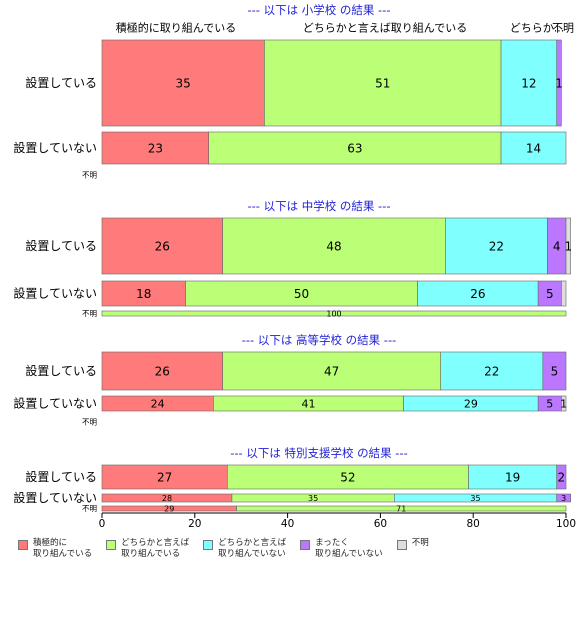 The width and height of the screenshot is (580, 636). Describe the element at coordinates (349, 548) in the screenshot. I see `legend-label: まったく 取り組んでいない` at that location.